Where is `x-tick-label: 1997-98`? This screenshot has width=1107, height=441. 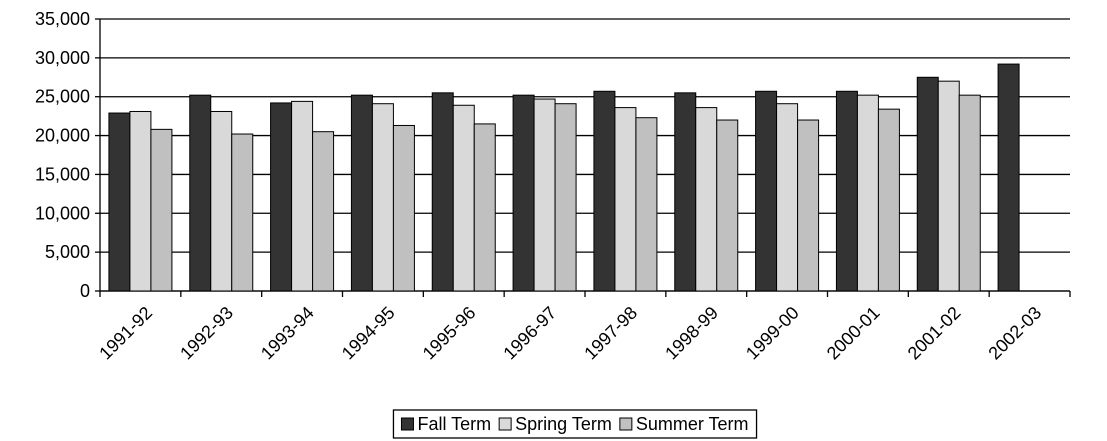 x-tick-label: 1997-98 is located at coordinates (610, 333).